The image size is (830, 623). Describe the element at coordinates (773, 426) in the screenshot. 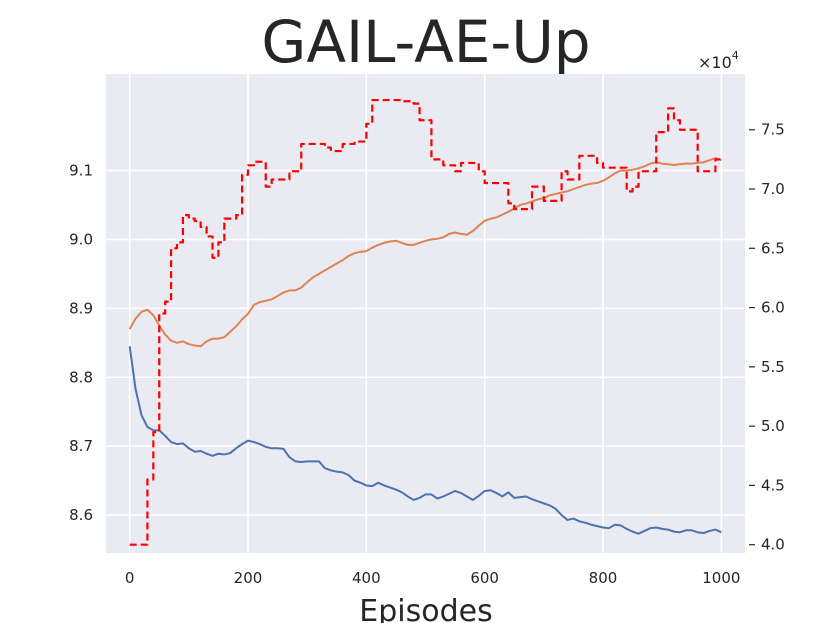

I see `right-tick-label: 5.0` at that location.